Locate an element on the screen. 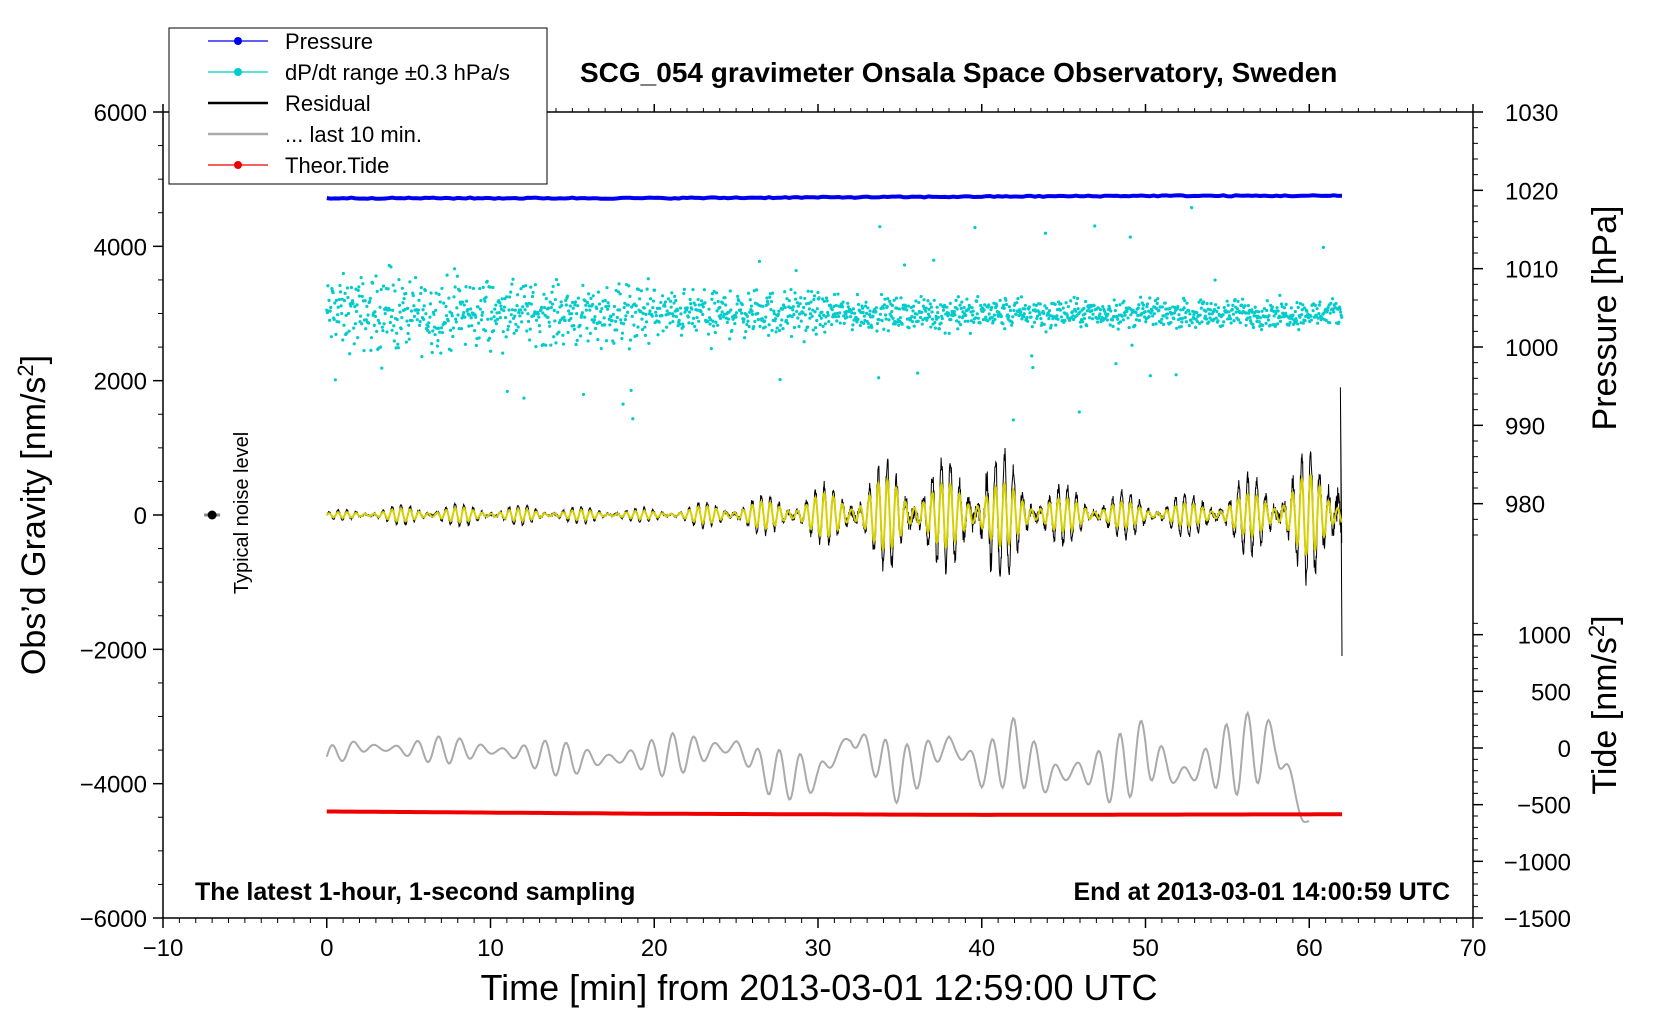 The width and height of the screenshot is (1660, 1025). x-tick-label: 20 is located at coordinates (654, 948).